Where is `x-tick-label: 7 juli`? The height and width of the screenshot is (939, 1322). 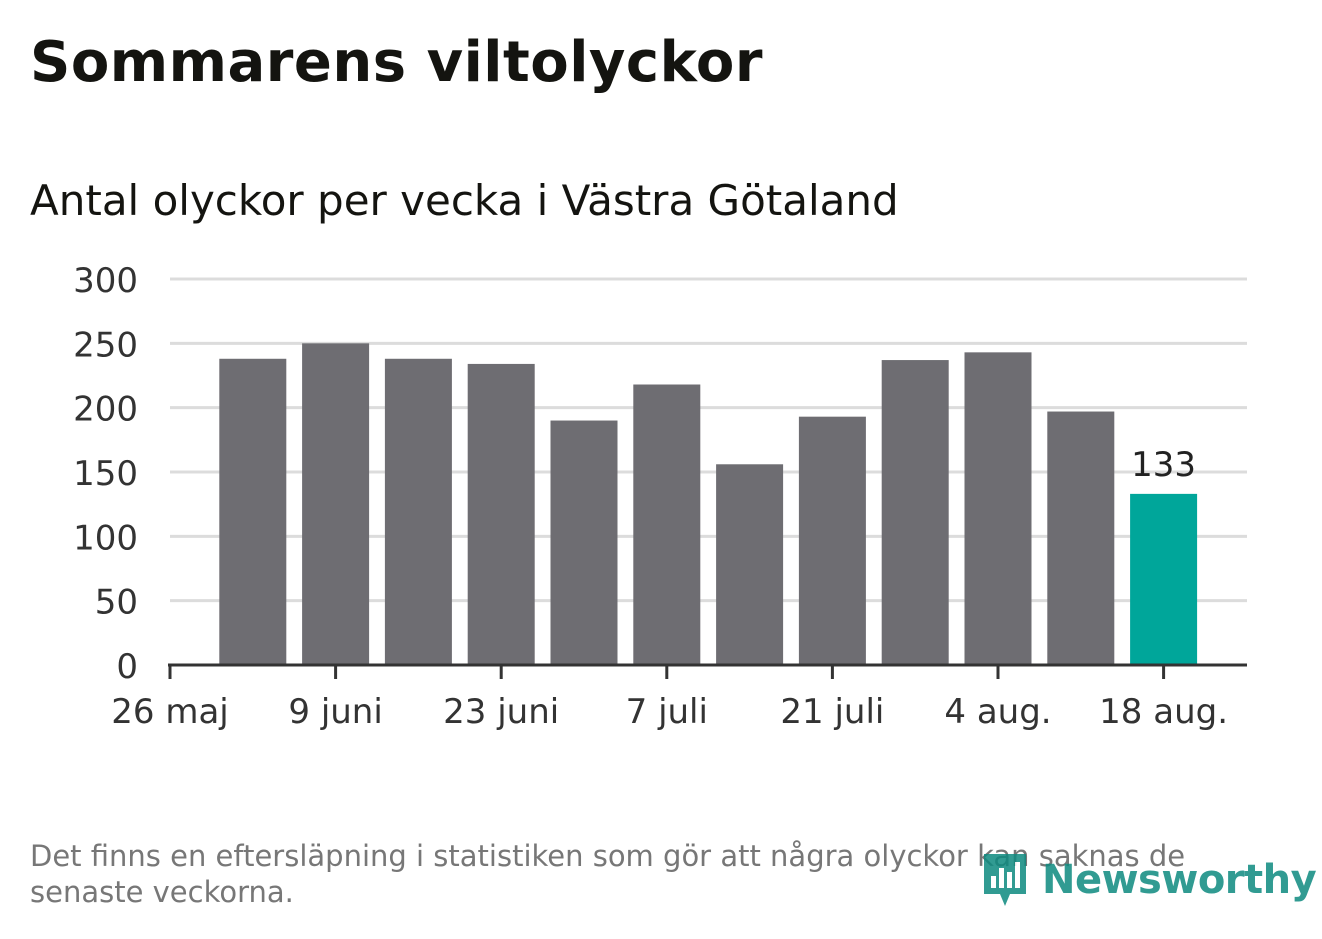 x-tick-label: 7 juli is located at coordinates (667, 712).